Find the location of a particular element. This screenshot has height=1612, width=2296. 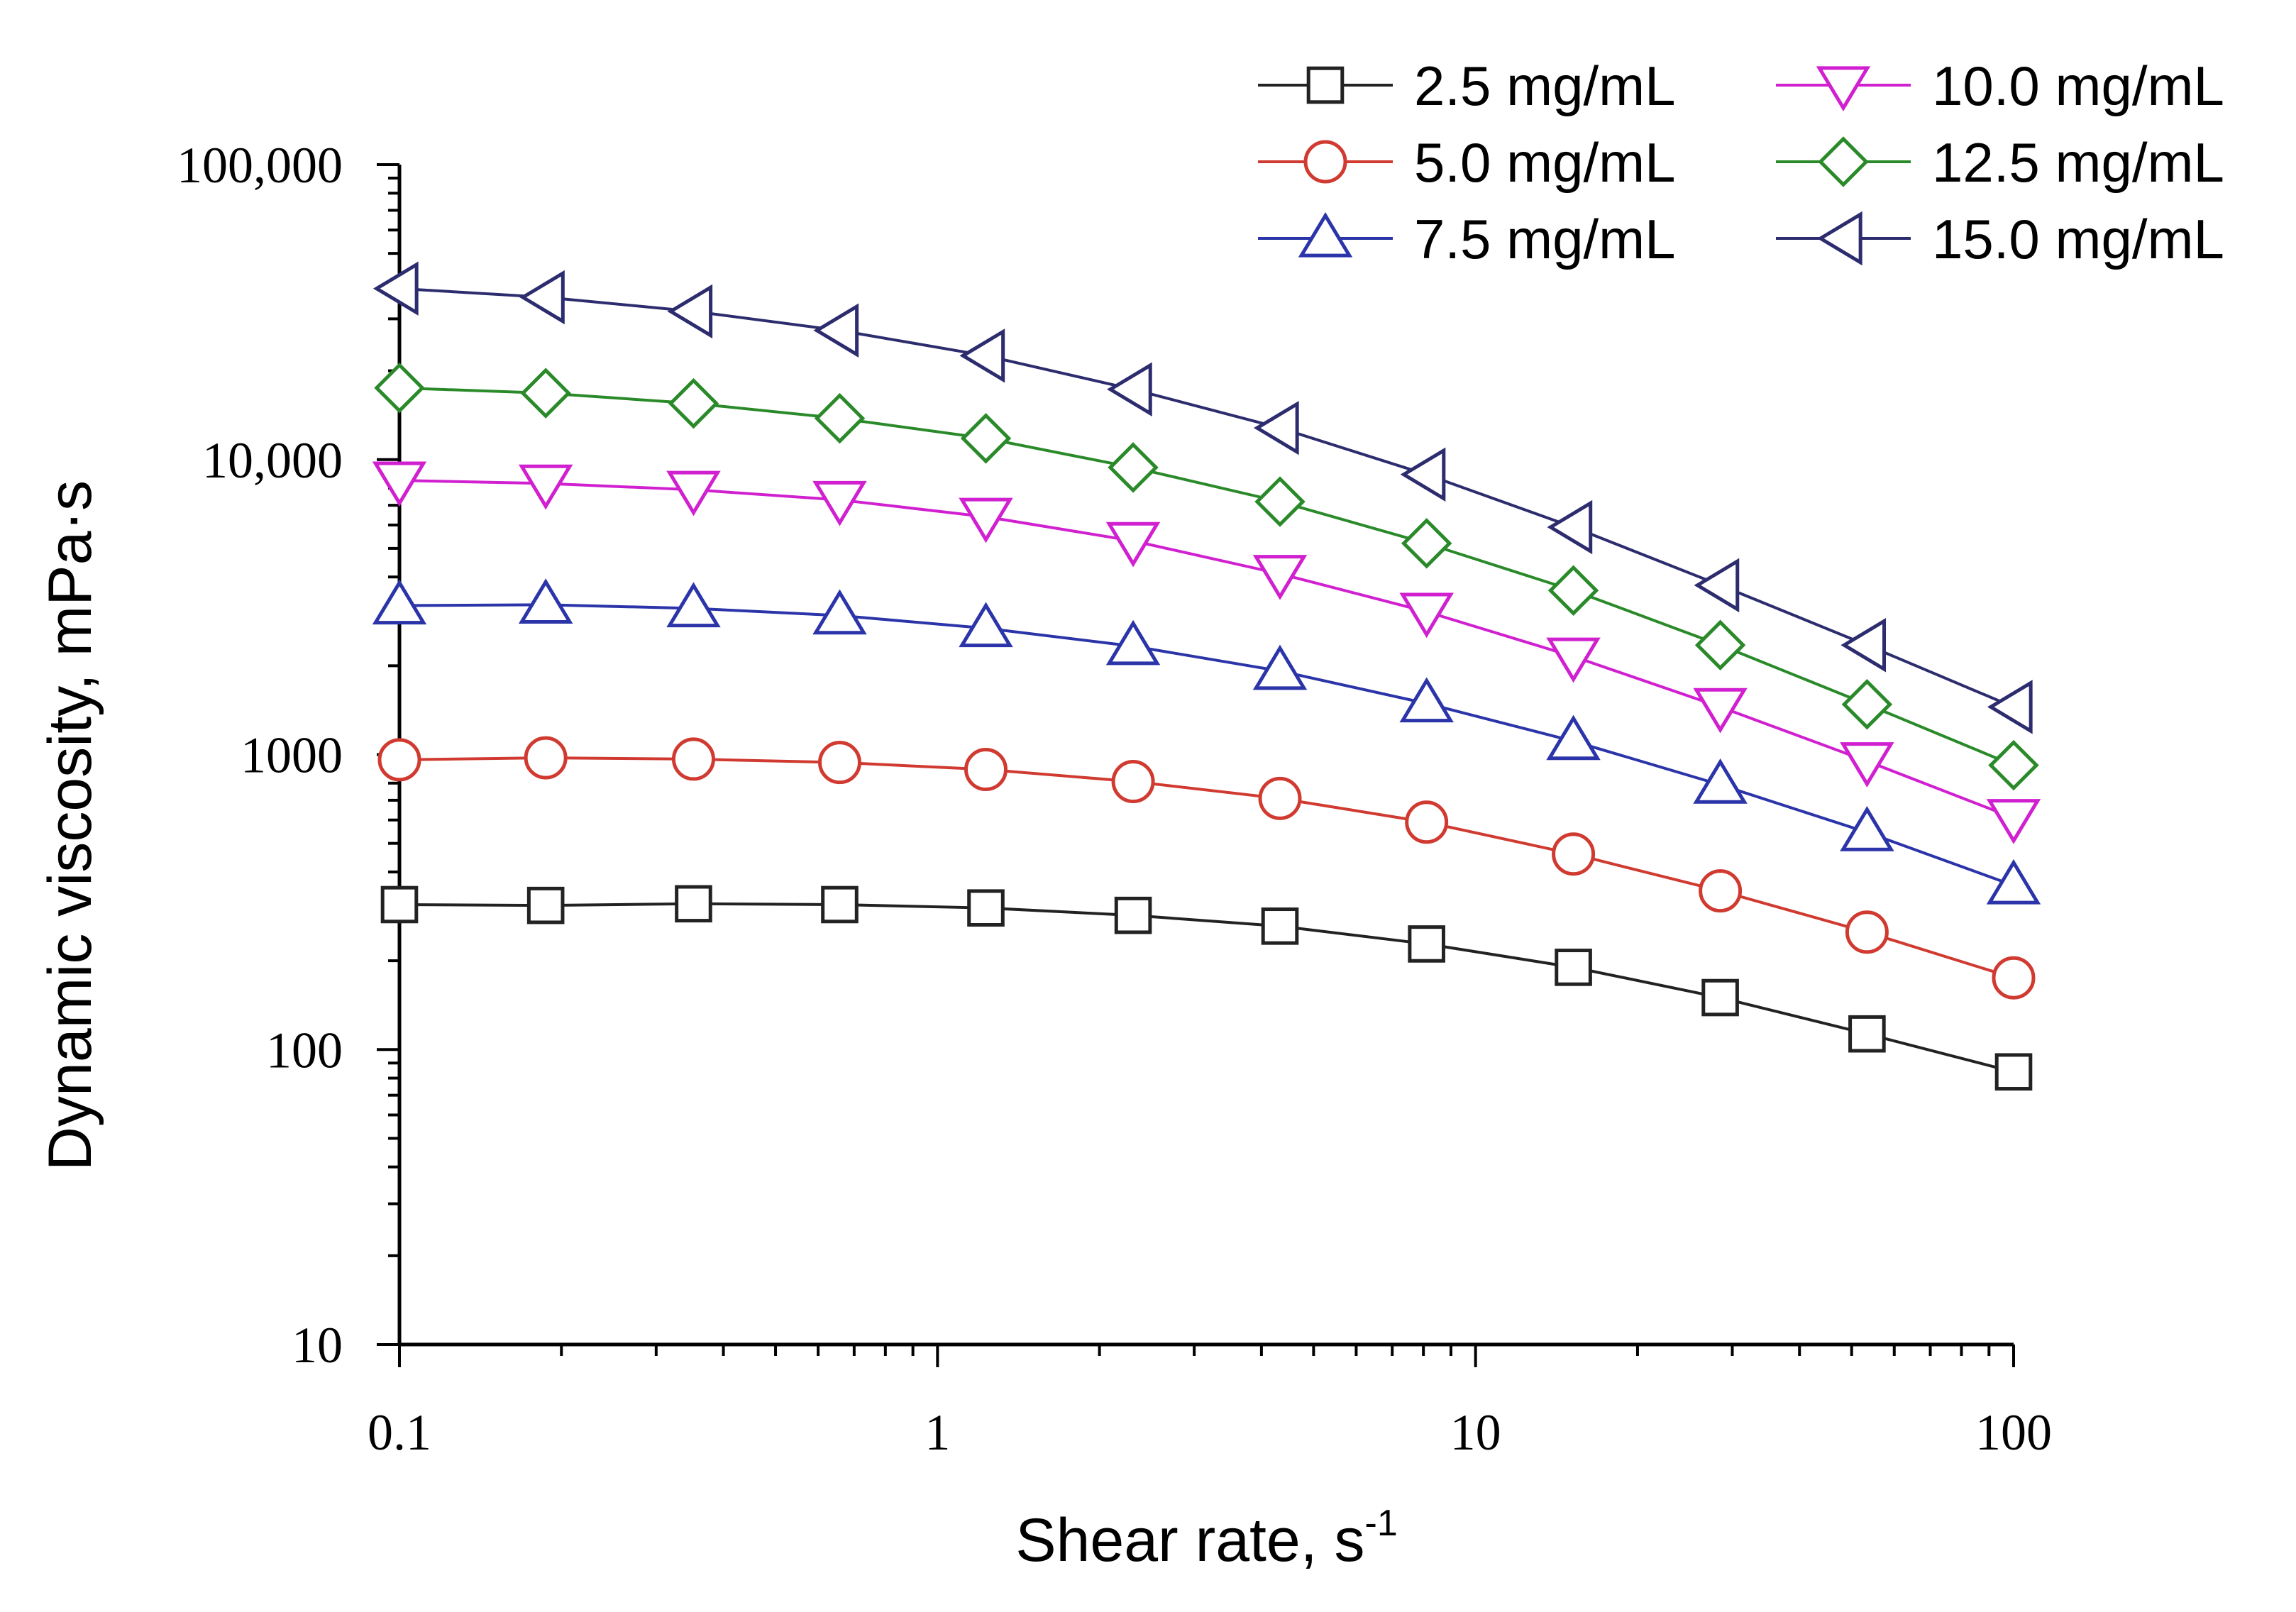

legend-label: 10.0 mg/mL is located at coordinates (2078, 86).